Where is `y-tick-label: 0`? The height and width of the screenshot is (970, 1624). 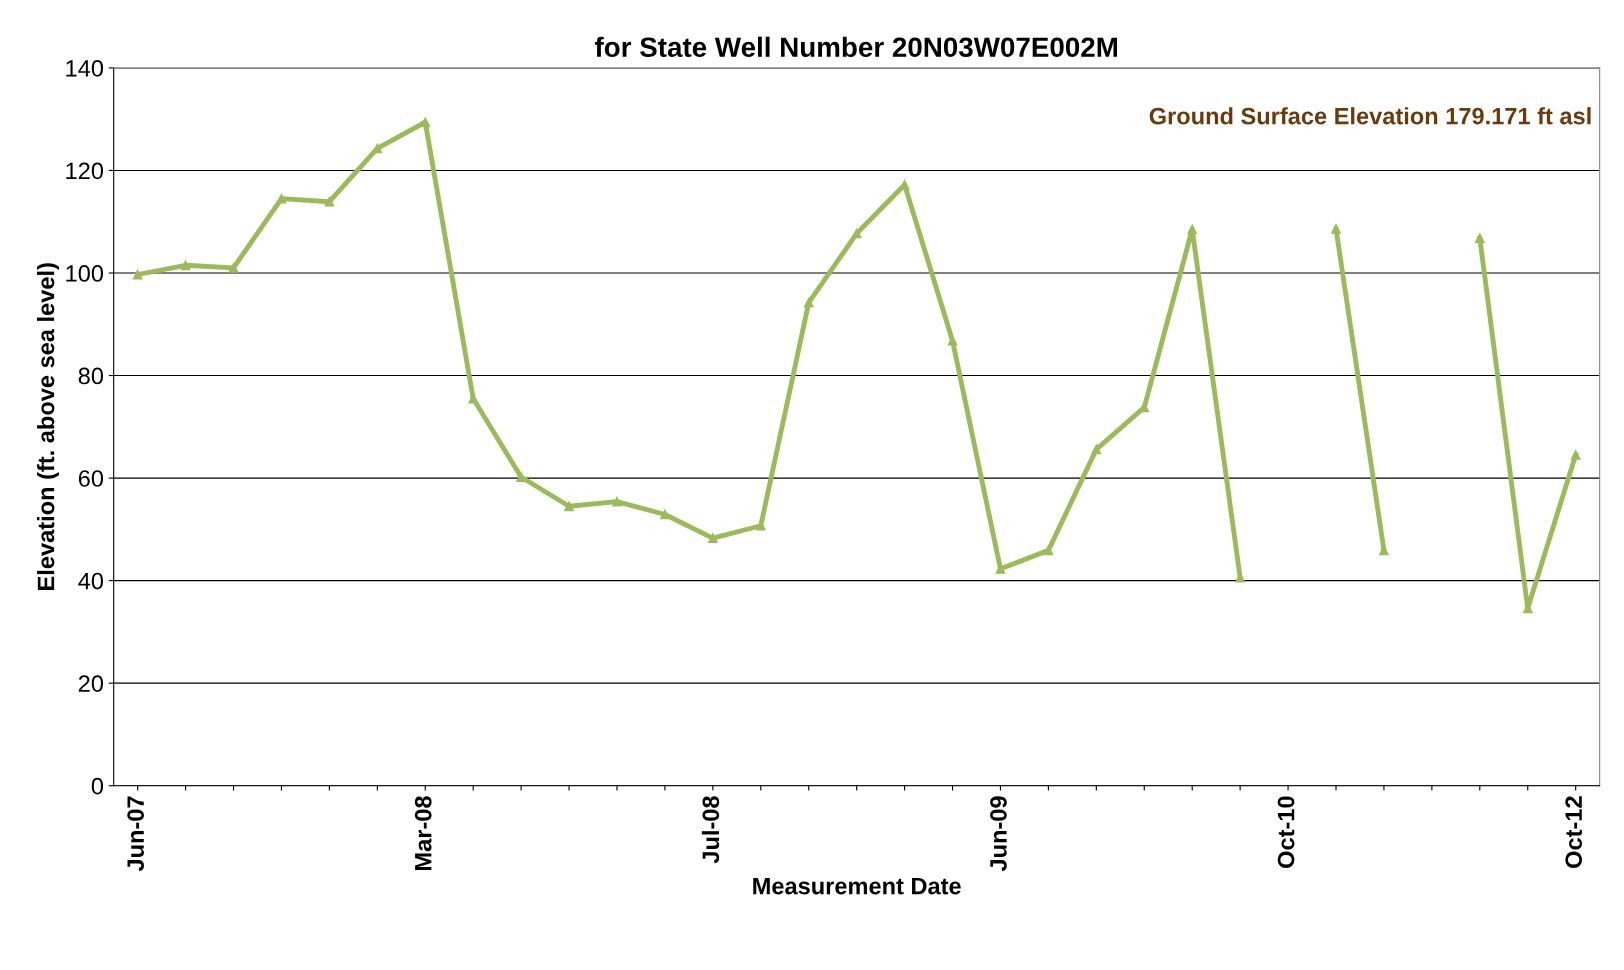 y-tick-label: 0 is located at coordinates (97, 786).